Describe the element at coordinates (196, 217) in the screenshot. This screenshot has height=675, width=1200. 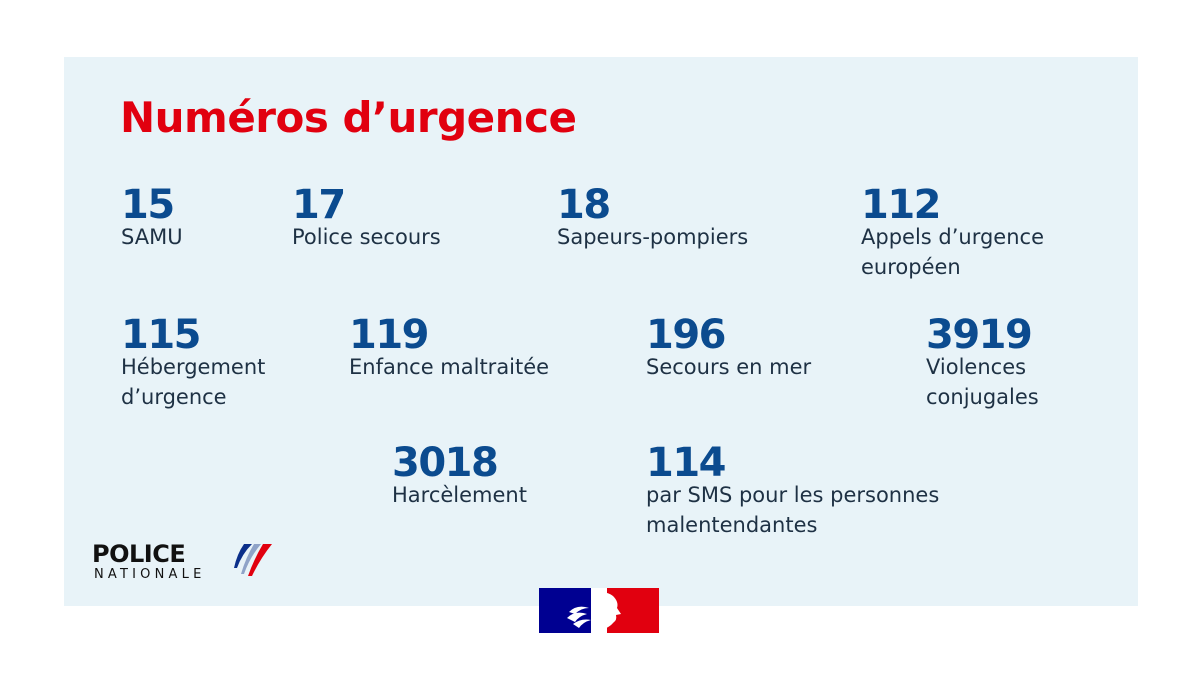
I see `emergency-entry-samu: 15 SAMU` at that location.